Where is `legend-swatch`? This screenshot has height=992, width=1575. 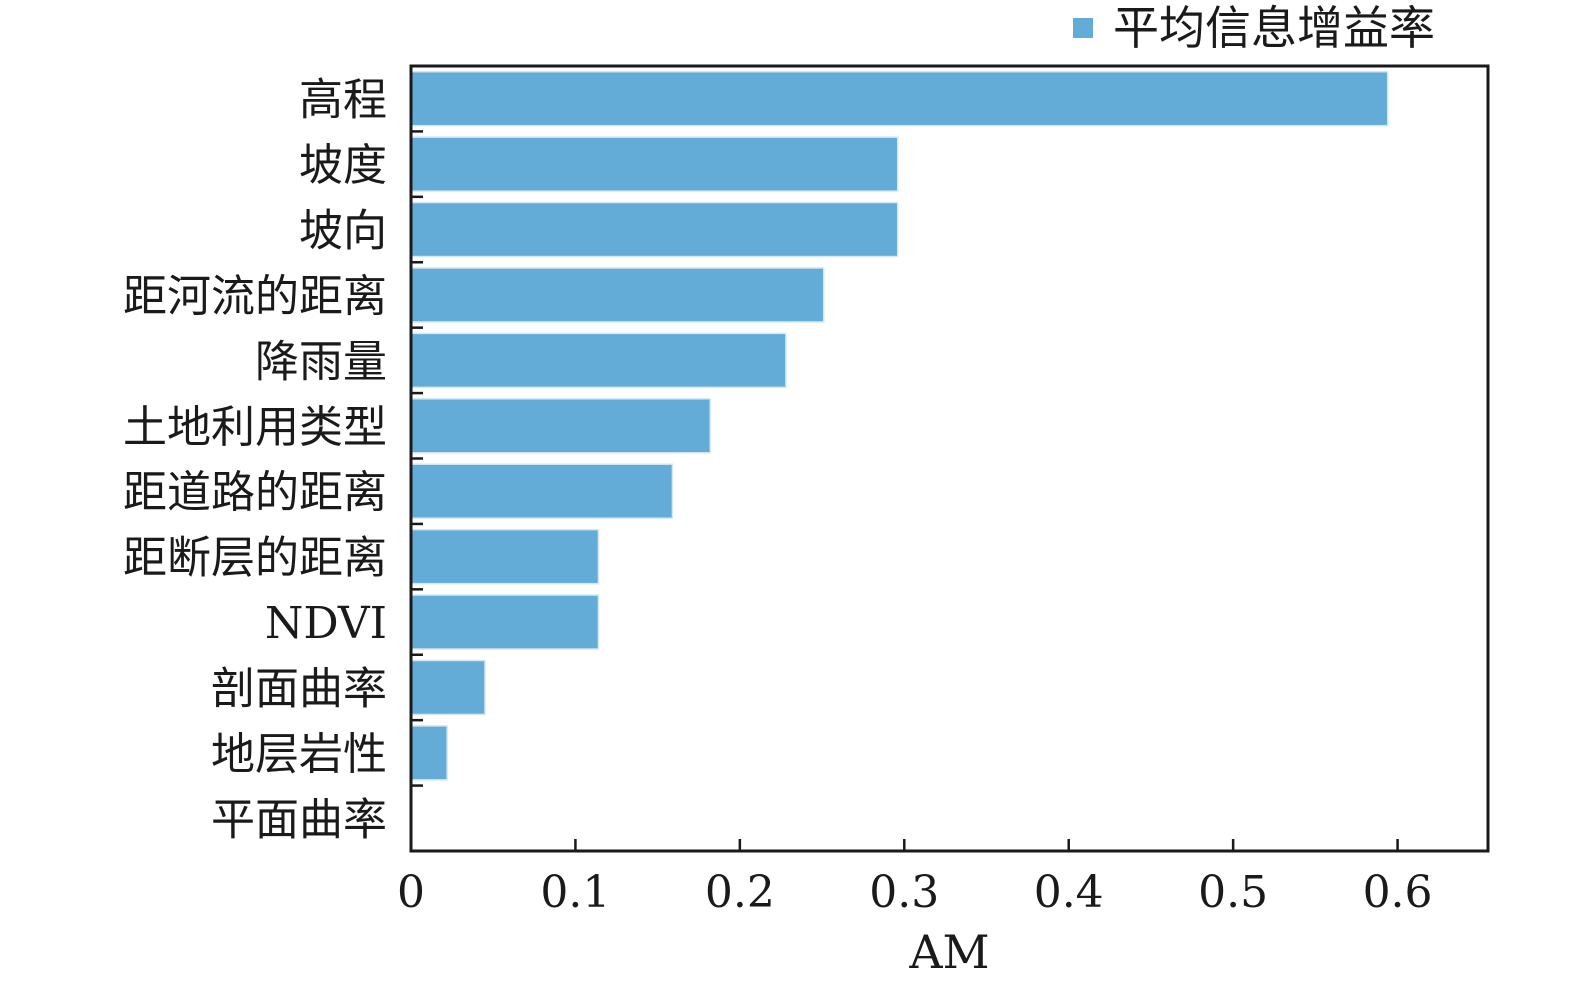 legend-swatch is located at coordinates (1083, 28).